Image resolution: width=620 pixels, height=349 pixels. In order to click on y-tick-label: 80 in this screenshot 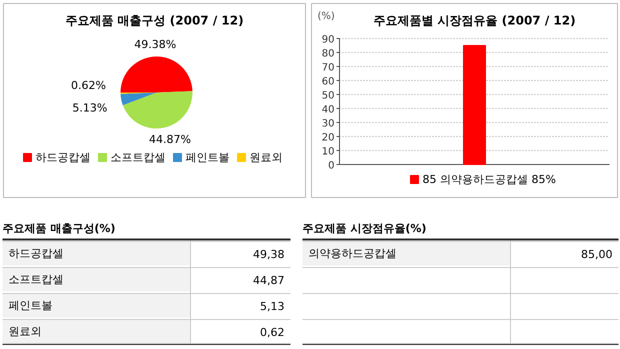, I will do `click(328, 54)`.